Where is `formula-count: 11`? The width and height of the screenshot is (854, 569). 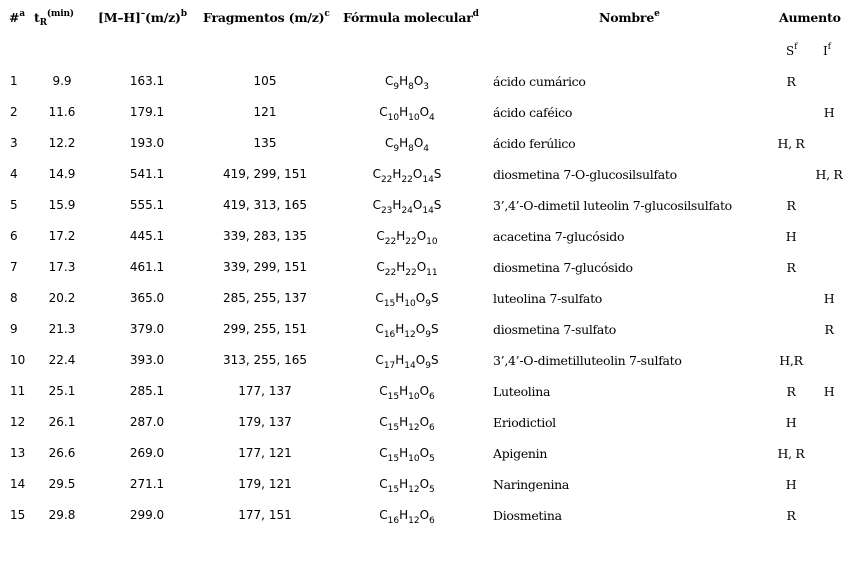
formula-count: 11 is located at coordinates (432, 273).